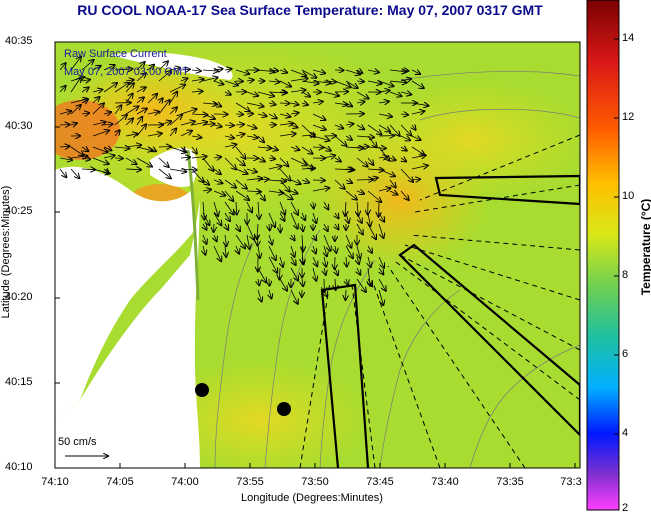 The height and width of the screenshot is (515, 651). Describe the element at coordinates (250, 482) in the screenshot. I see `x-tick-label: 73:55` at that location.